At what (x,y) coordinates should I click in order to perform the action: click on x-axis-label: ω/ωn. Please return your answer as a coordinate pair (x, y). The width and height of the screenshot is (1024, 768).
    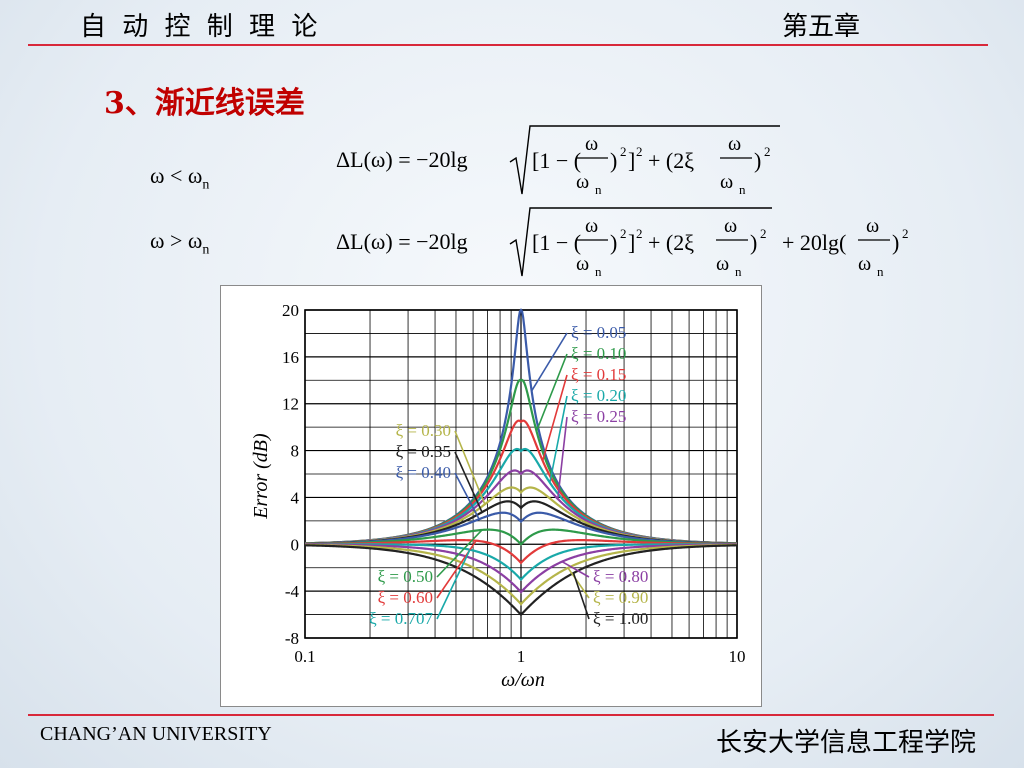
    Looking at the image, I should click on (523, 680).